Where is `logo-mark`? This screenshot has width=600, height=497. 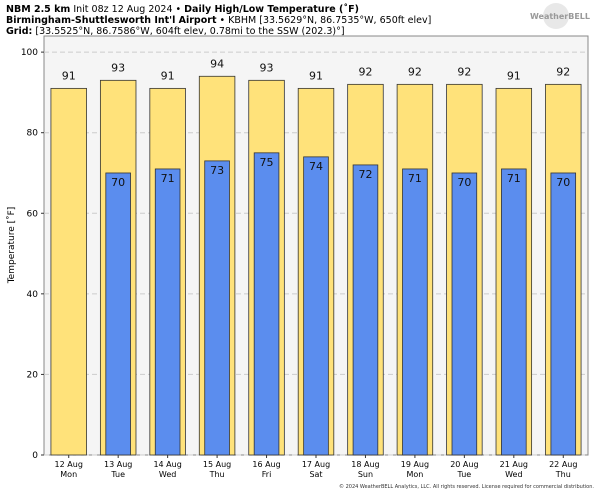
logo-mark is located at coordinates (556, 16).